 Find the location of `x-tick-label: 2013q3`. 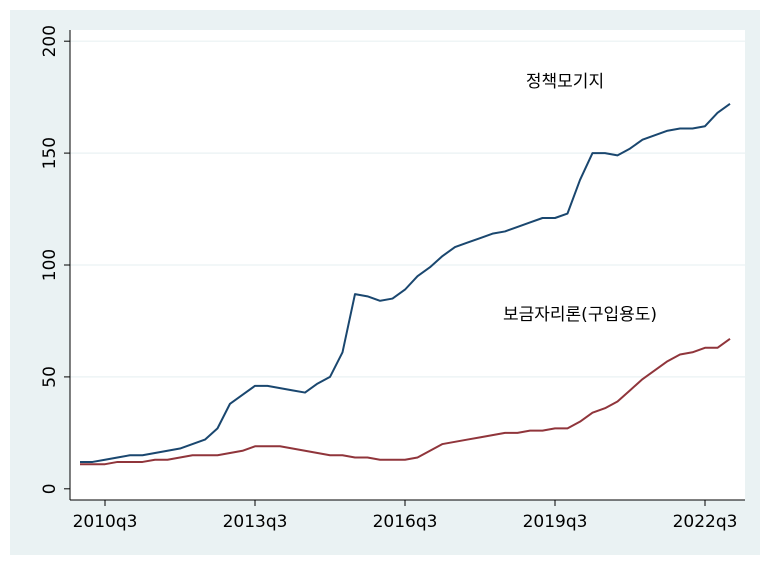

x-tick-label: 2013q3 is located at coordinates (255, 522).